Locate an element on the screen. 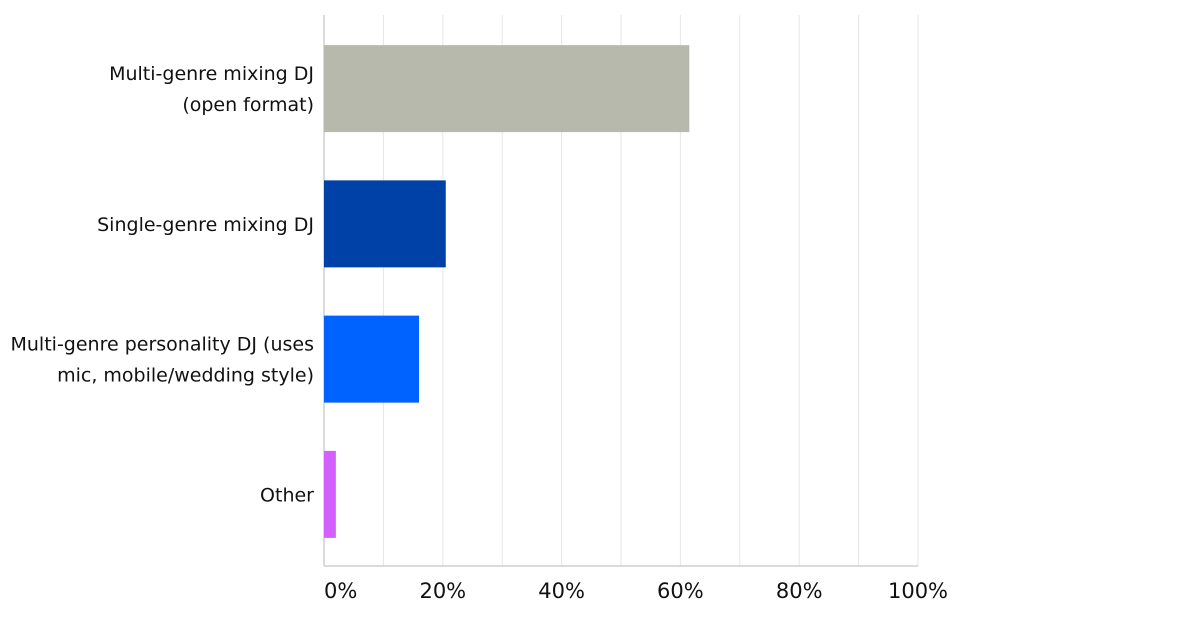 Image resolution: width=1204 pixels, height=642 pixels. x-tick-label: 80% is located at coordinates (799, 591).